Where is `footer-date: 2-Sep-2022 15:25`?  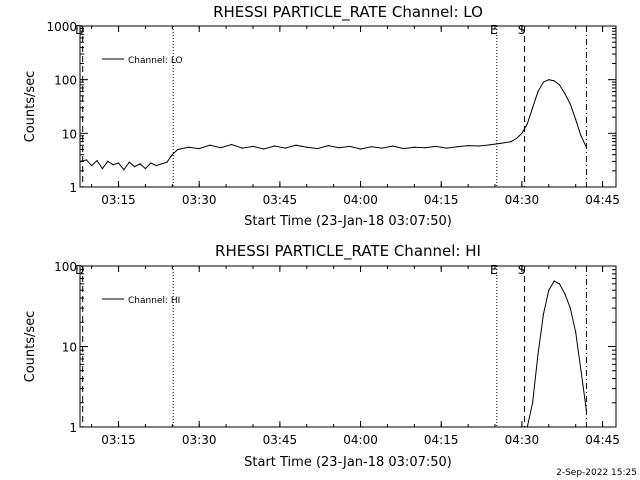 footer-date: 2-Sep-2022 15:25 is located at coordinates (596, 473).